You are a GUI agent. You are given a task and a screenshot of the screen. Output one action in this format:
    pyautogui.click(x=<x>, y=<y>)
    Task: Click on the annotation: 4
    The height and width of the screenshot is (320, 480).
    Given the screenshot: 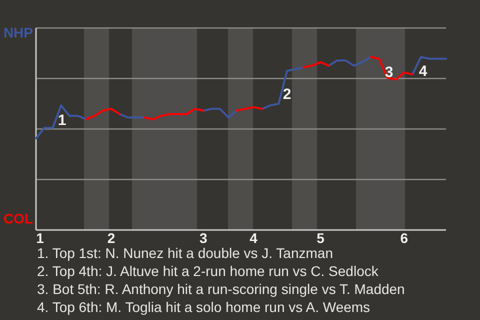 What is the action you would take?
    pyautogui.click(x=423, y=71)
    